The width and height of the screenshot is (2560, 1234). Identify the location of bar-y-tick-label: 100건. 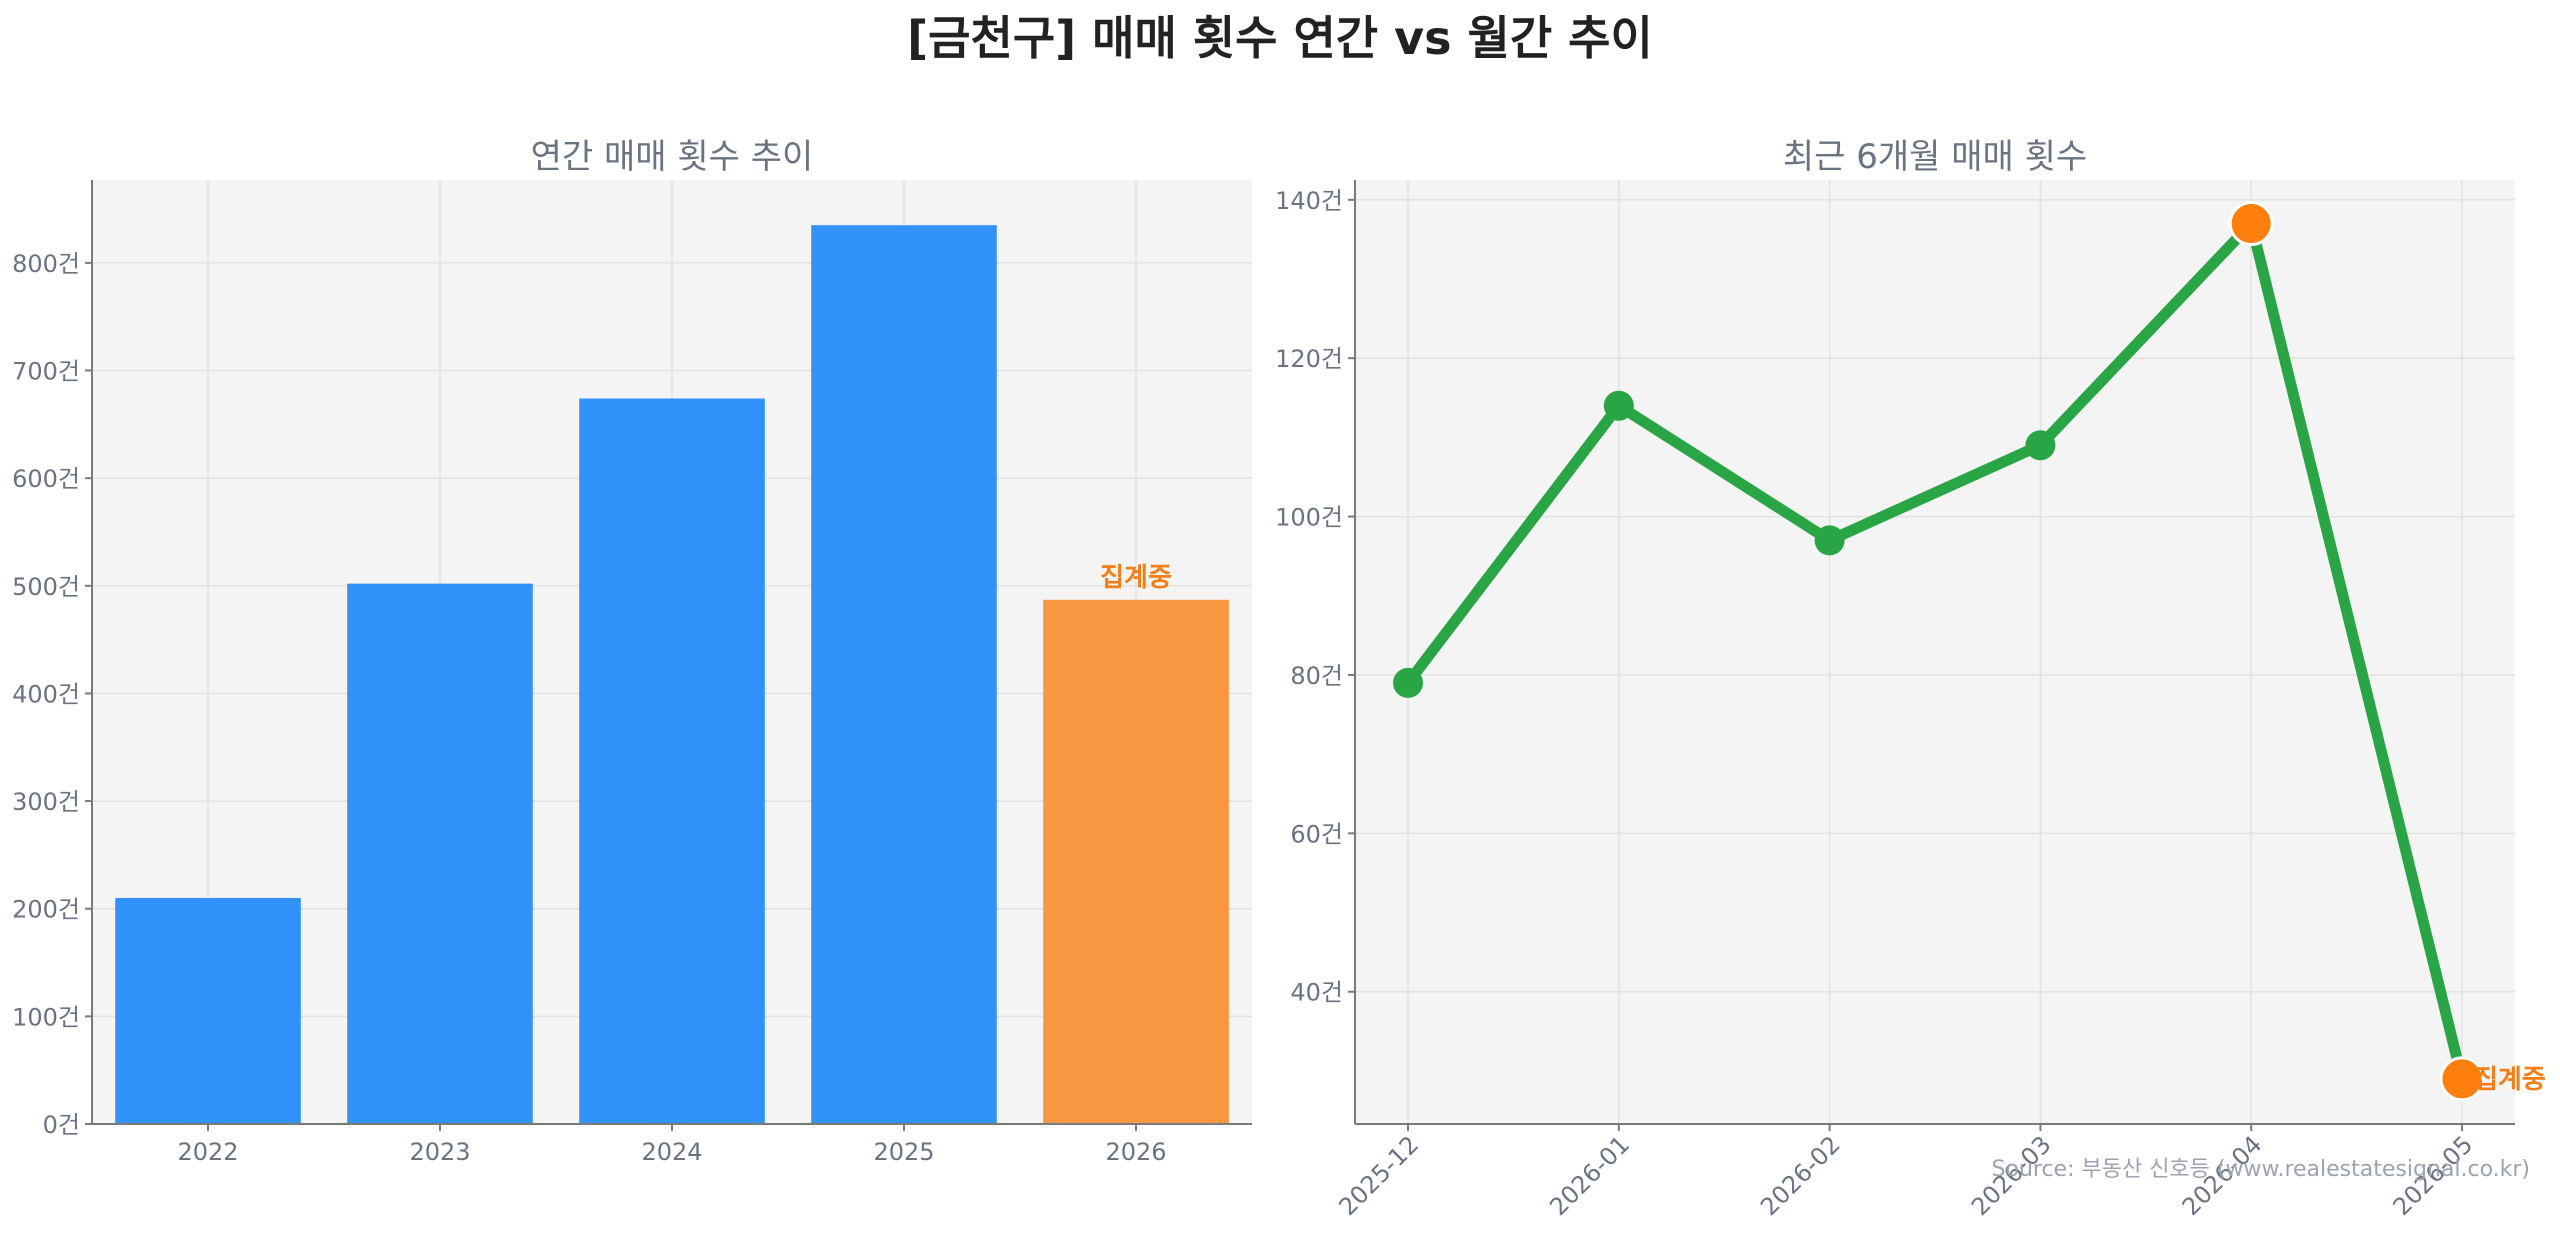
(46, 1017).